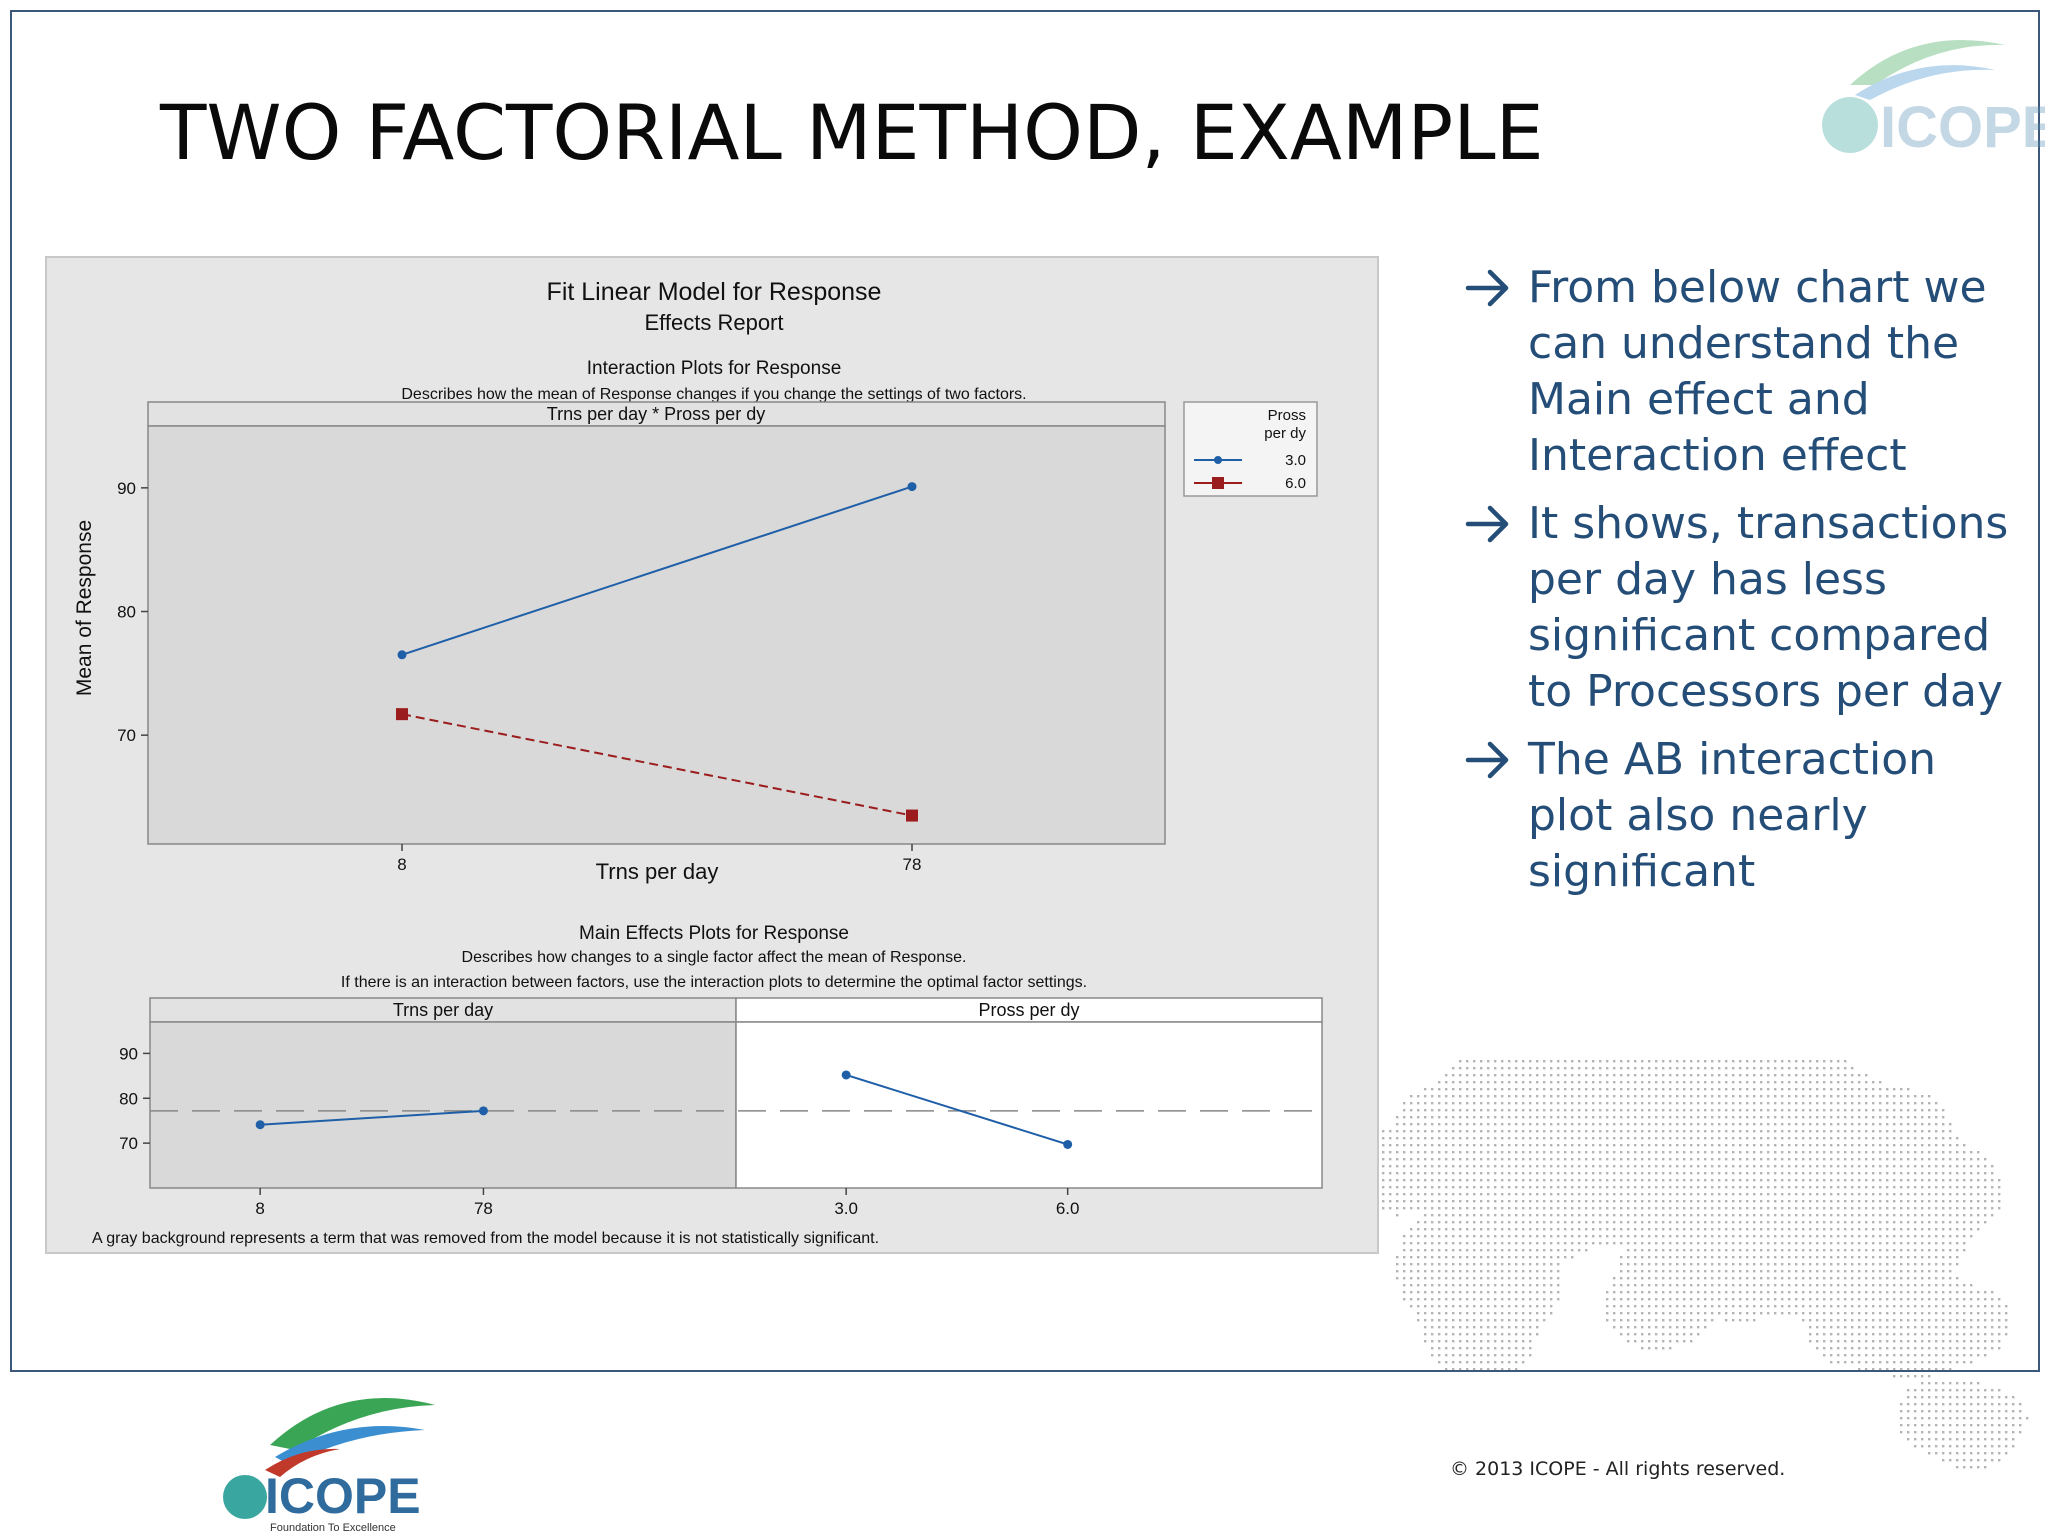 This screenshot has height=1536, width=2048. What do you see at coordinates (343, 1496) in the screenshot?
I see `logo-text: ICOPE` at bounding box center [343, 1496].